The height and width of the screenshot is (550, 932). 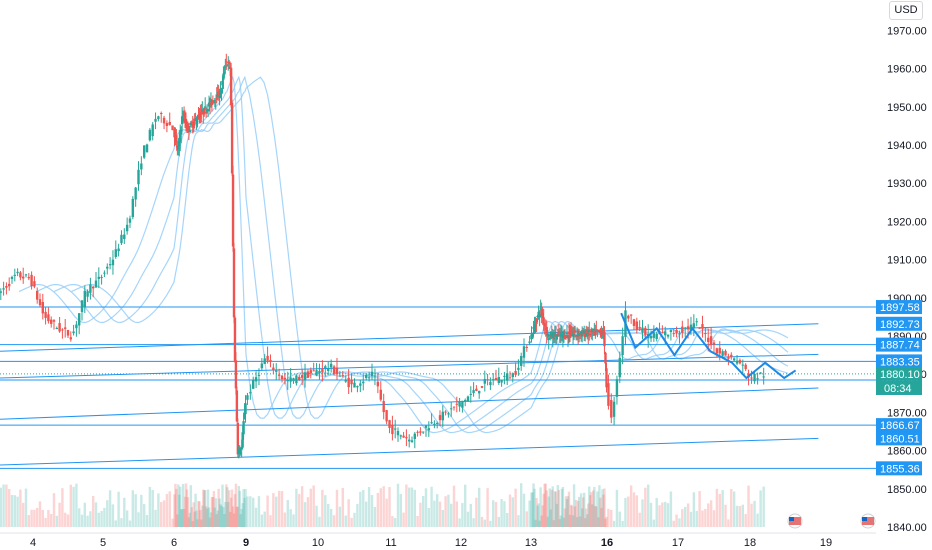 What do you see at coordinates (438, 541) in the screenshot?
I see `time-axis: 45691011121316171819` at bounding box center [438, 541].